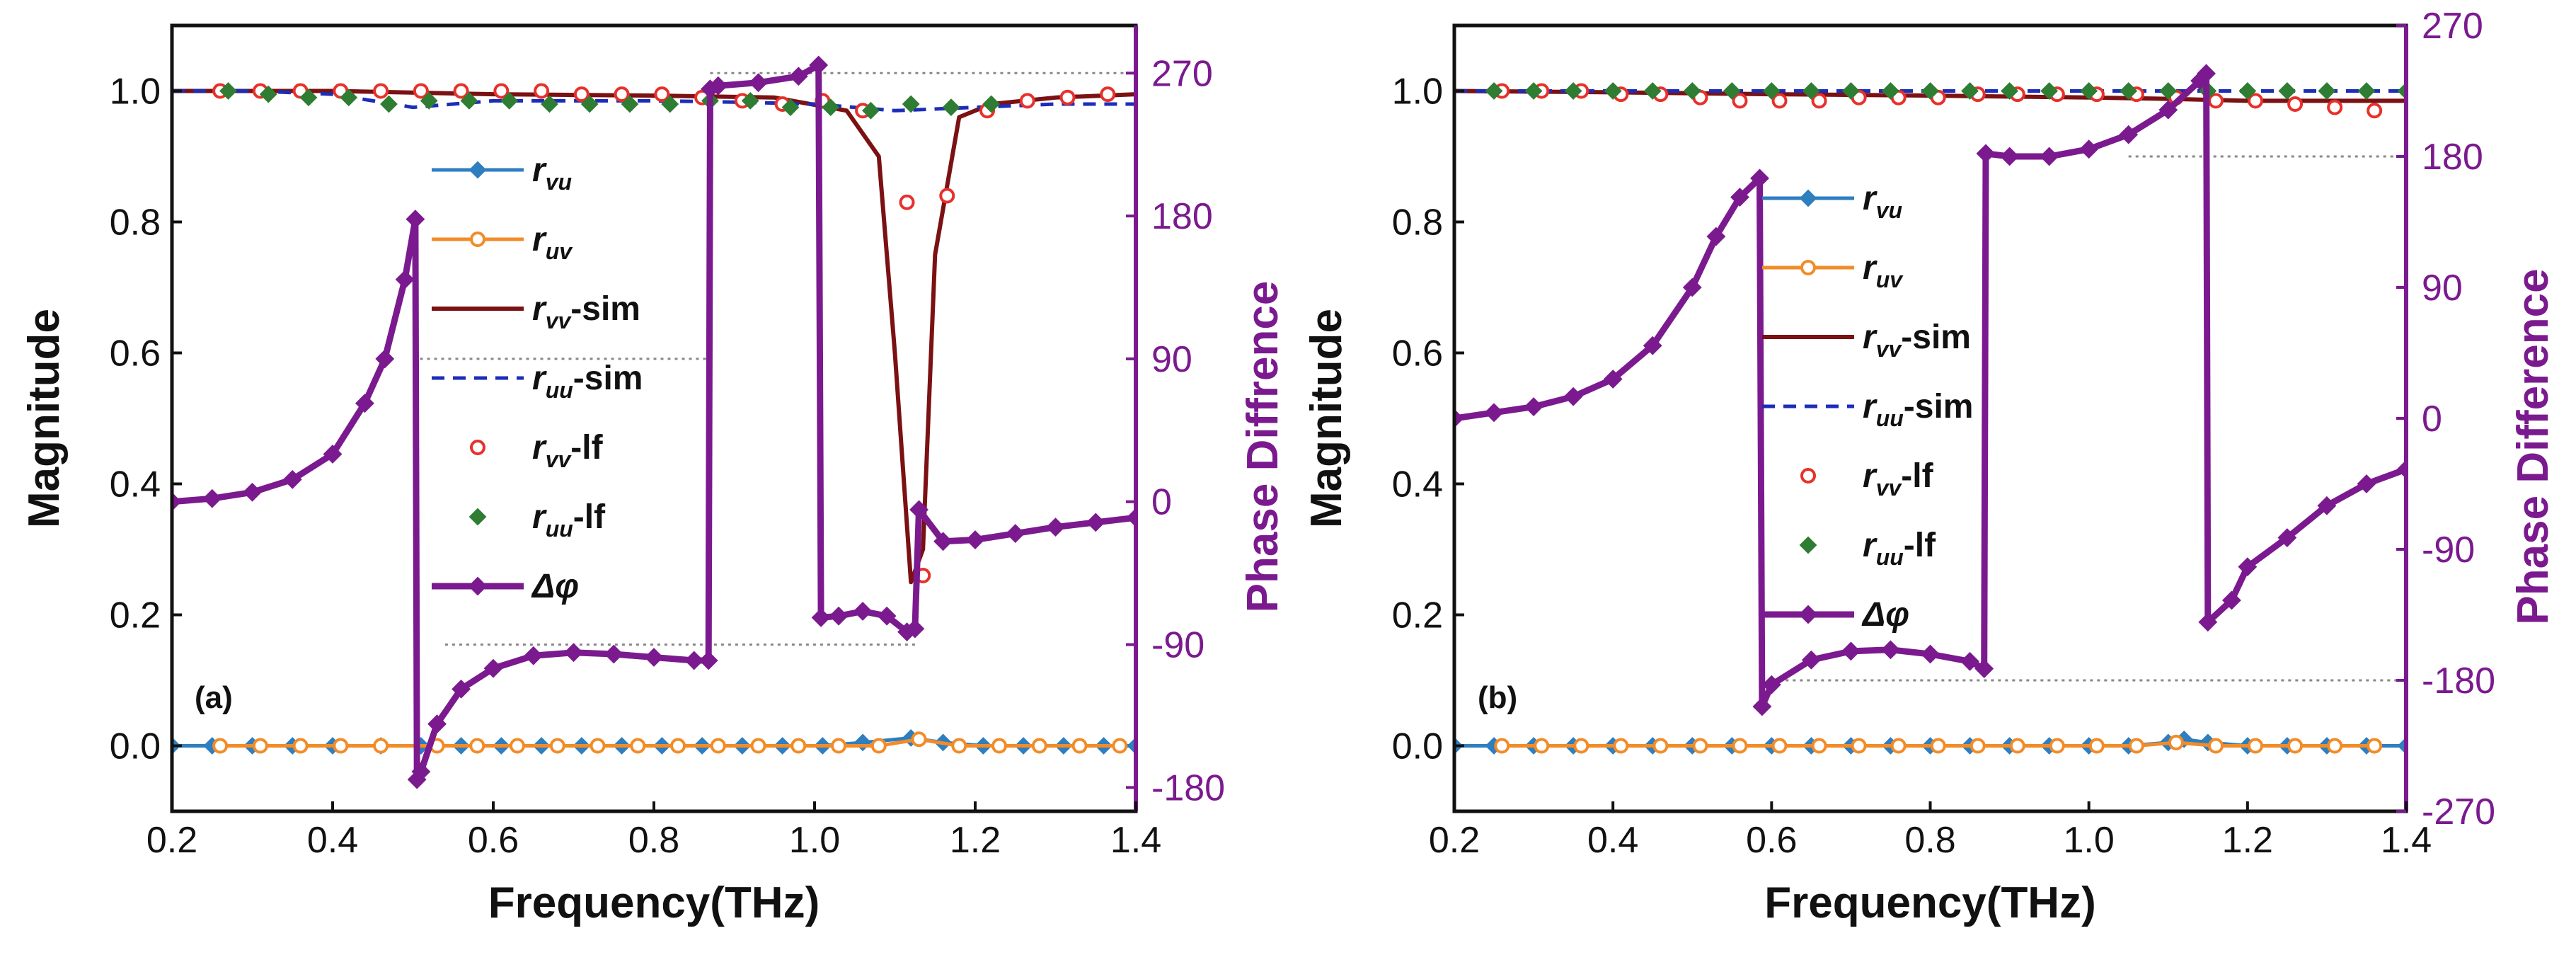 This screenshot has height=955, width=2576. What do you see at coordinates (1867, 479) in the screenshot?
I see `legend-item-r_vv_lf: rvv-lf` at bounding box center [1867, 479].